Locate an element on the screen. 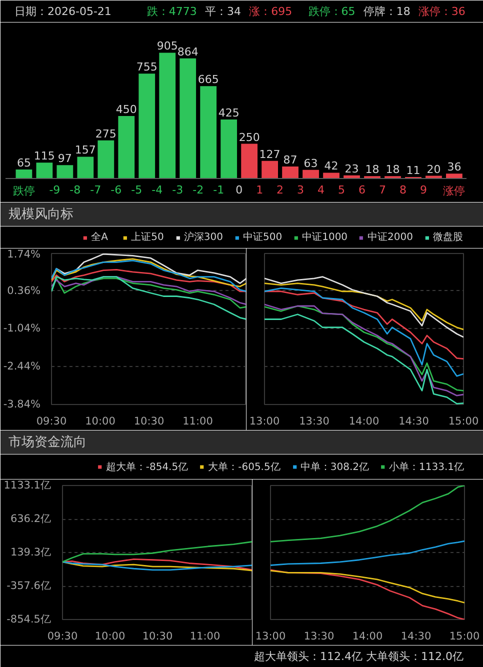 This screenshot has width=483, height=667. legend-label: 小单：1133.1亿 is located at coordinates (426, 467).